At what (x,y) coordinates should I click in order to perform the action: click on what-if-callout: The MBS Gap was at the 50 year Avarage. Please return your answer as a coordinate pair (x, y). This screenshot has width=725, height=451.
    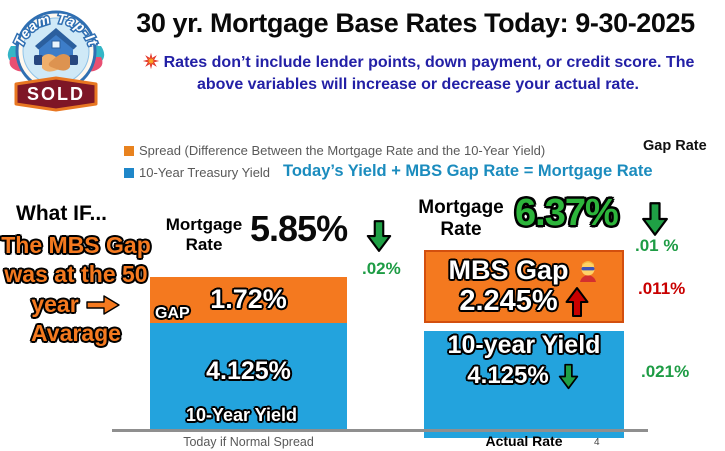
    Looking at the image, I should click on (76, 290).